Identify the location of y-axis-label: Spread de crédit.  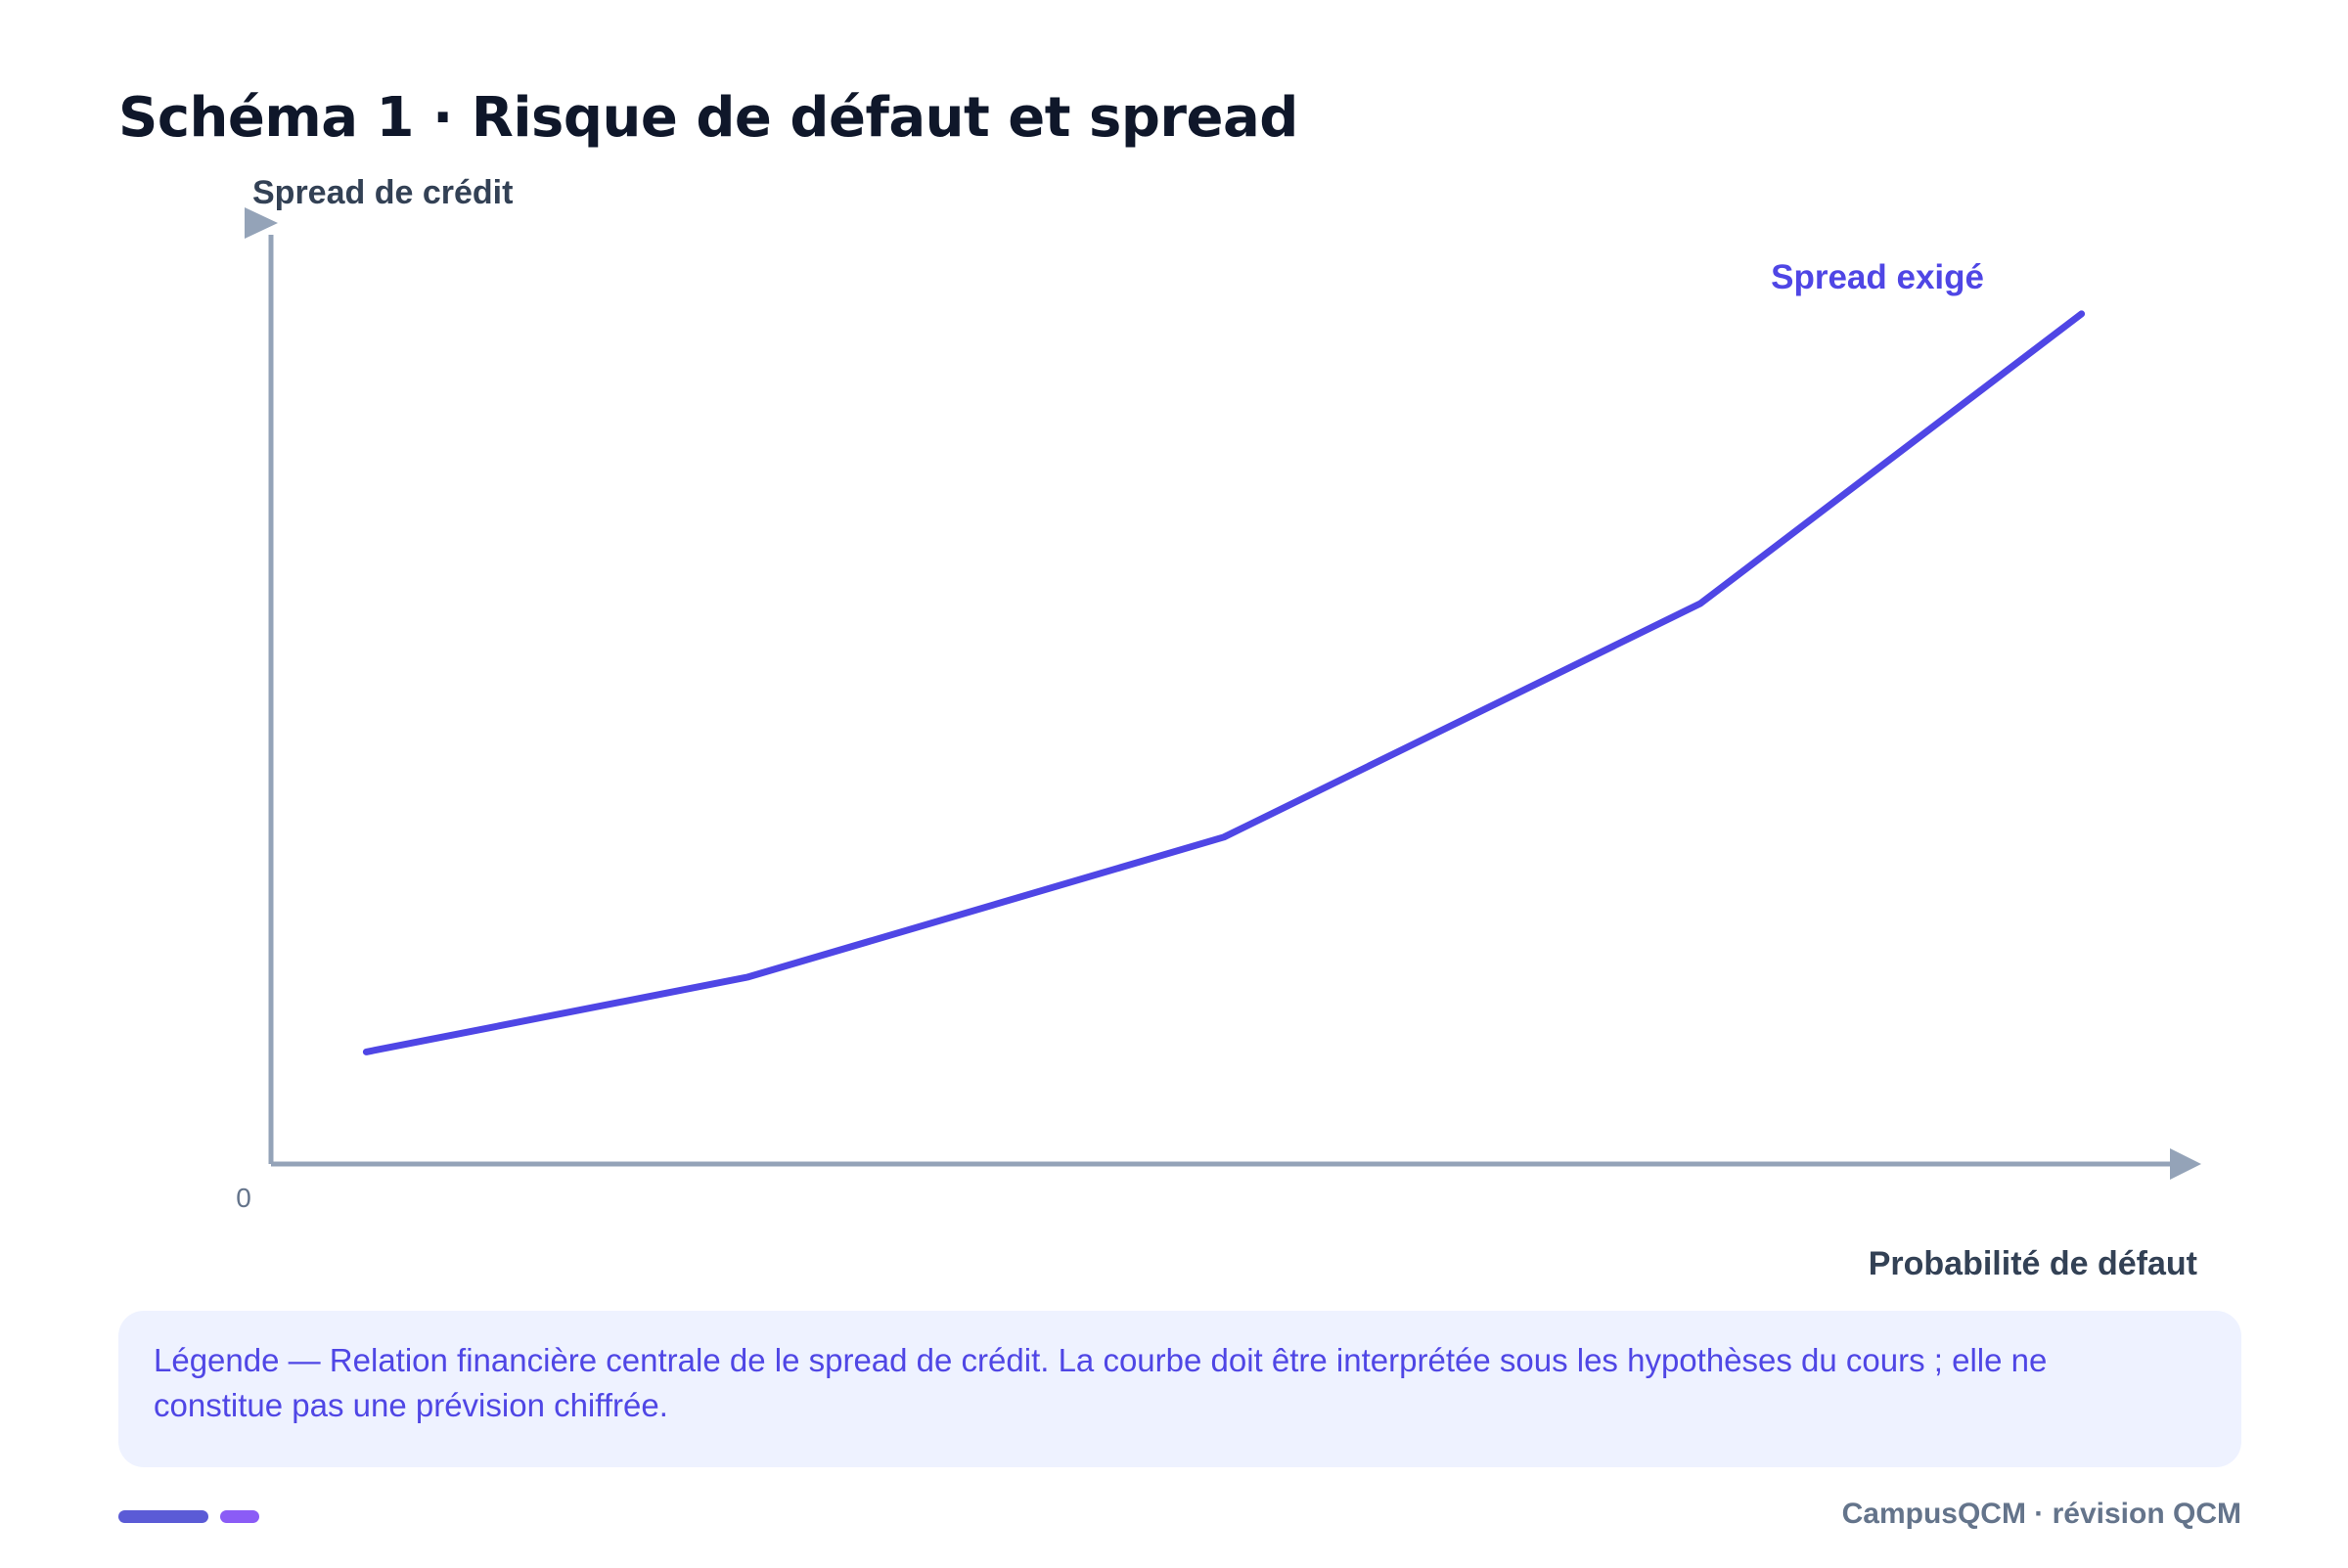
(382, 192).